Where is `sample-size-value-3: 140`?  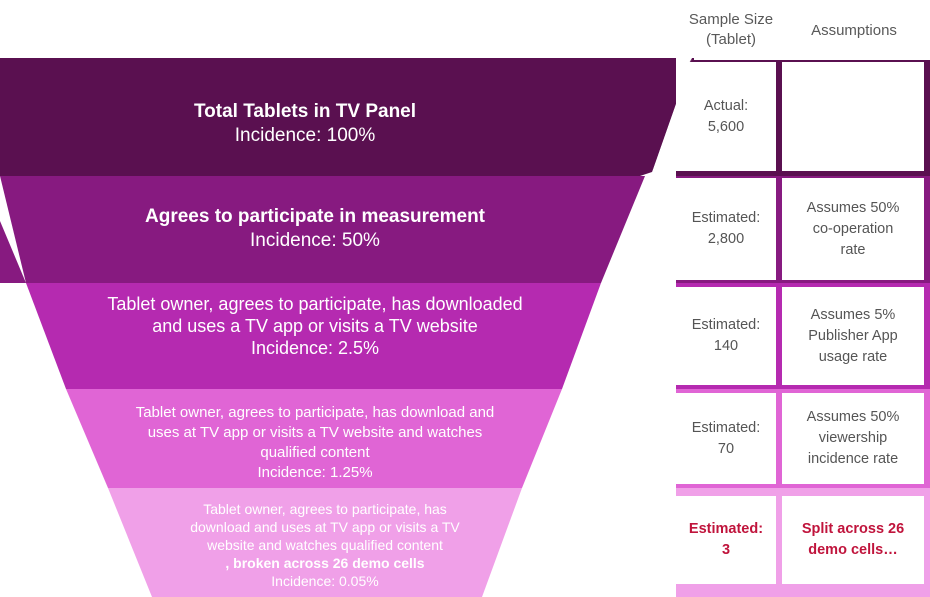 sample-size-value-3: 140 is located at coordinates (726, 346).